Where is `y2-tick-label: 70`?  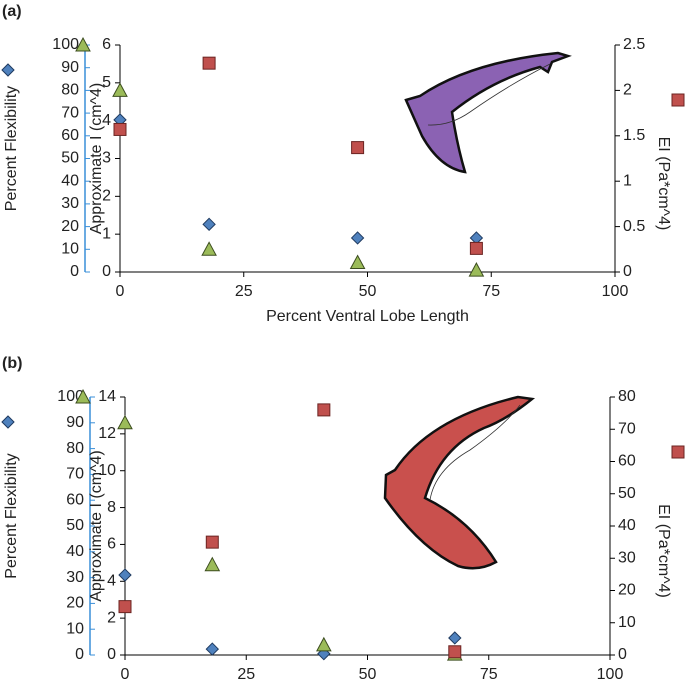 y2-tick-label: 70 is located at coordinates (627, 428).